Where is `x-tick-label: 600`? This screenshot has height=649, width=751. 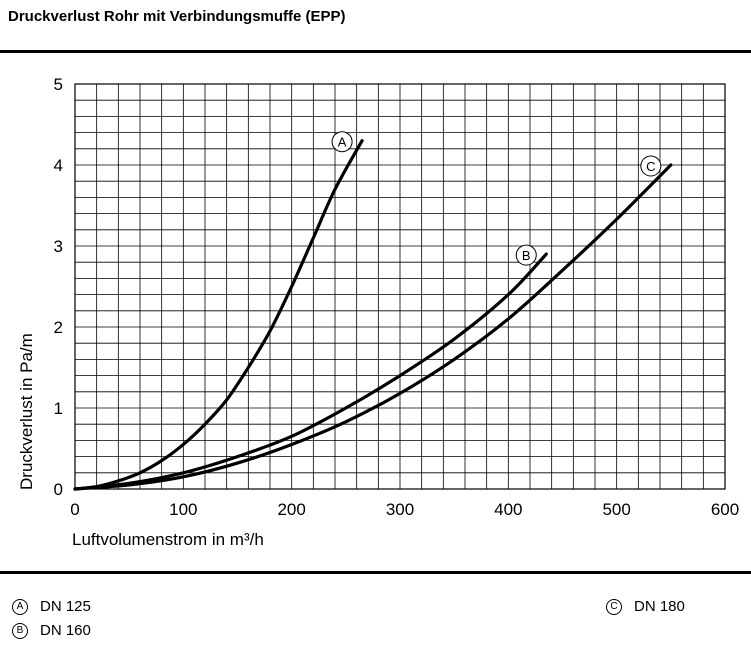 x-tick-label: 600 is located at coordinates (725, 509).